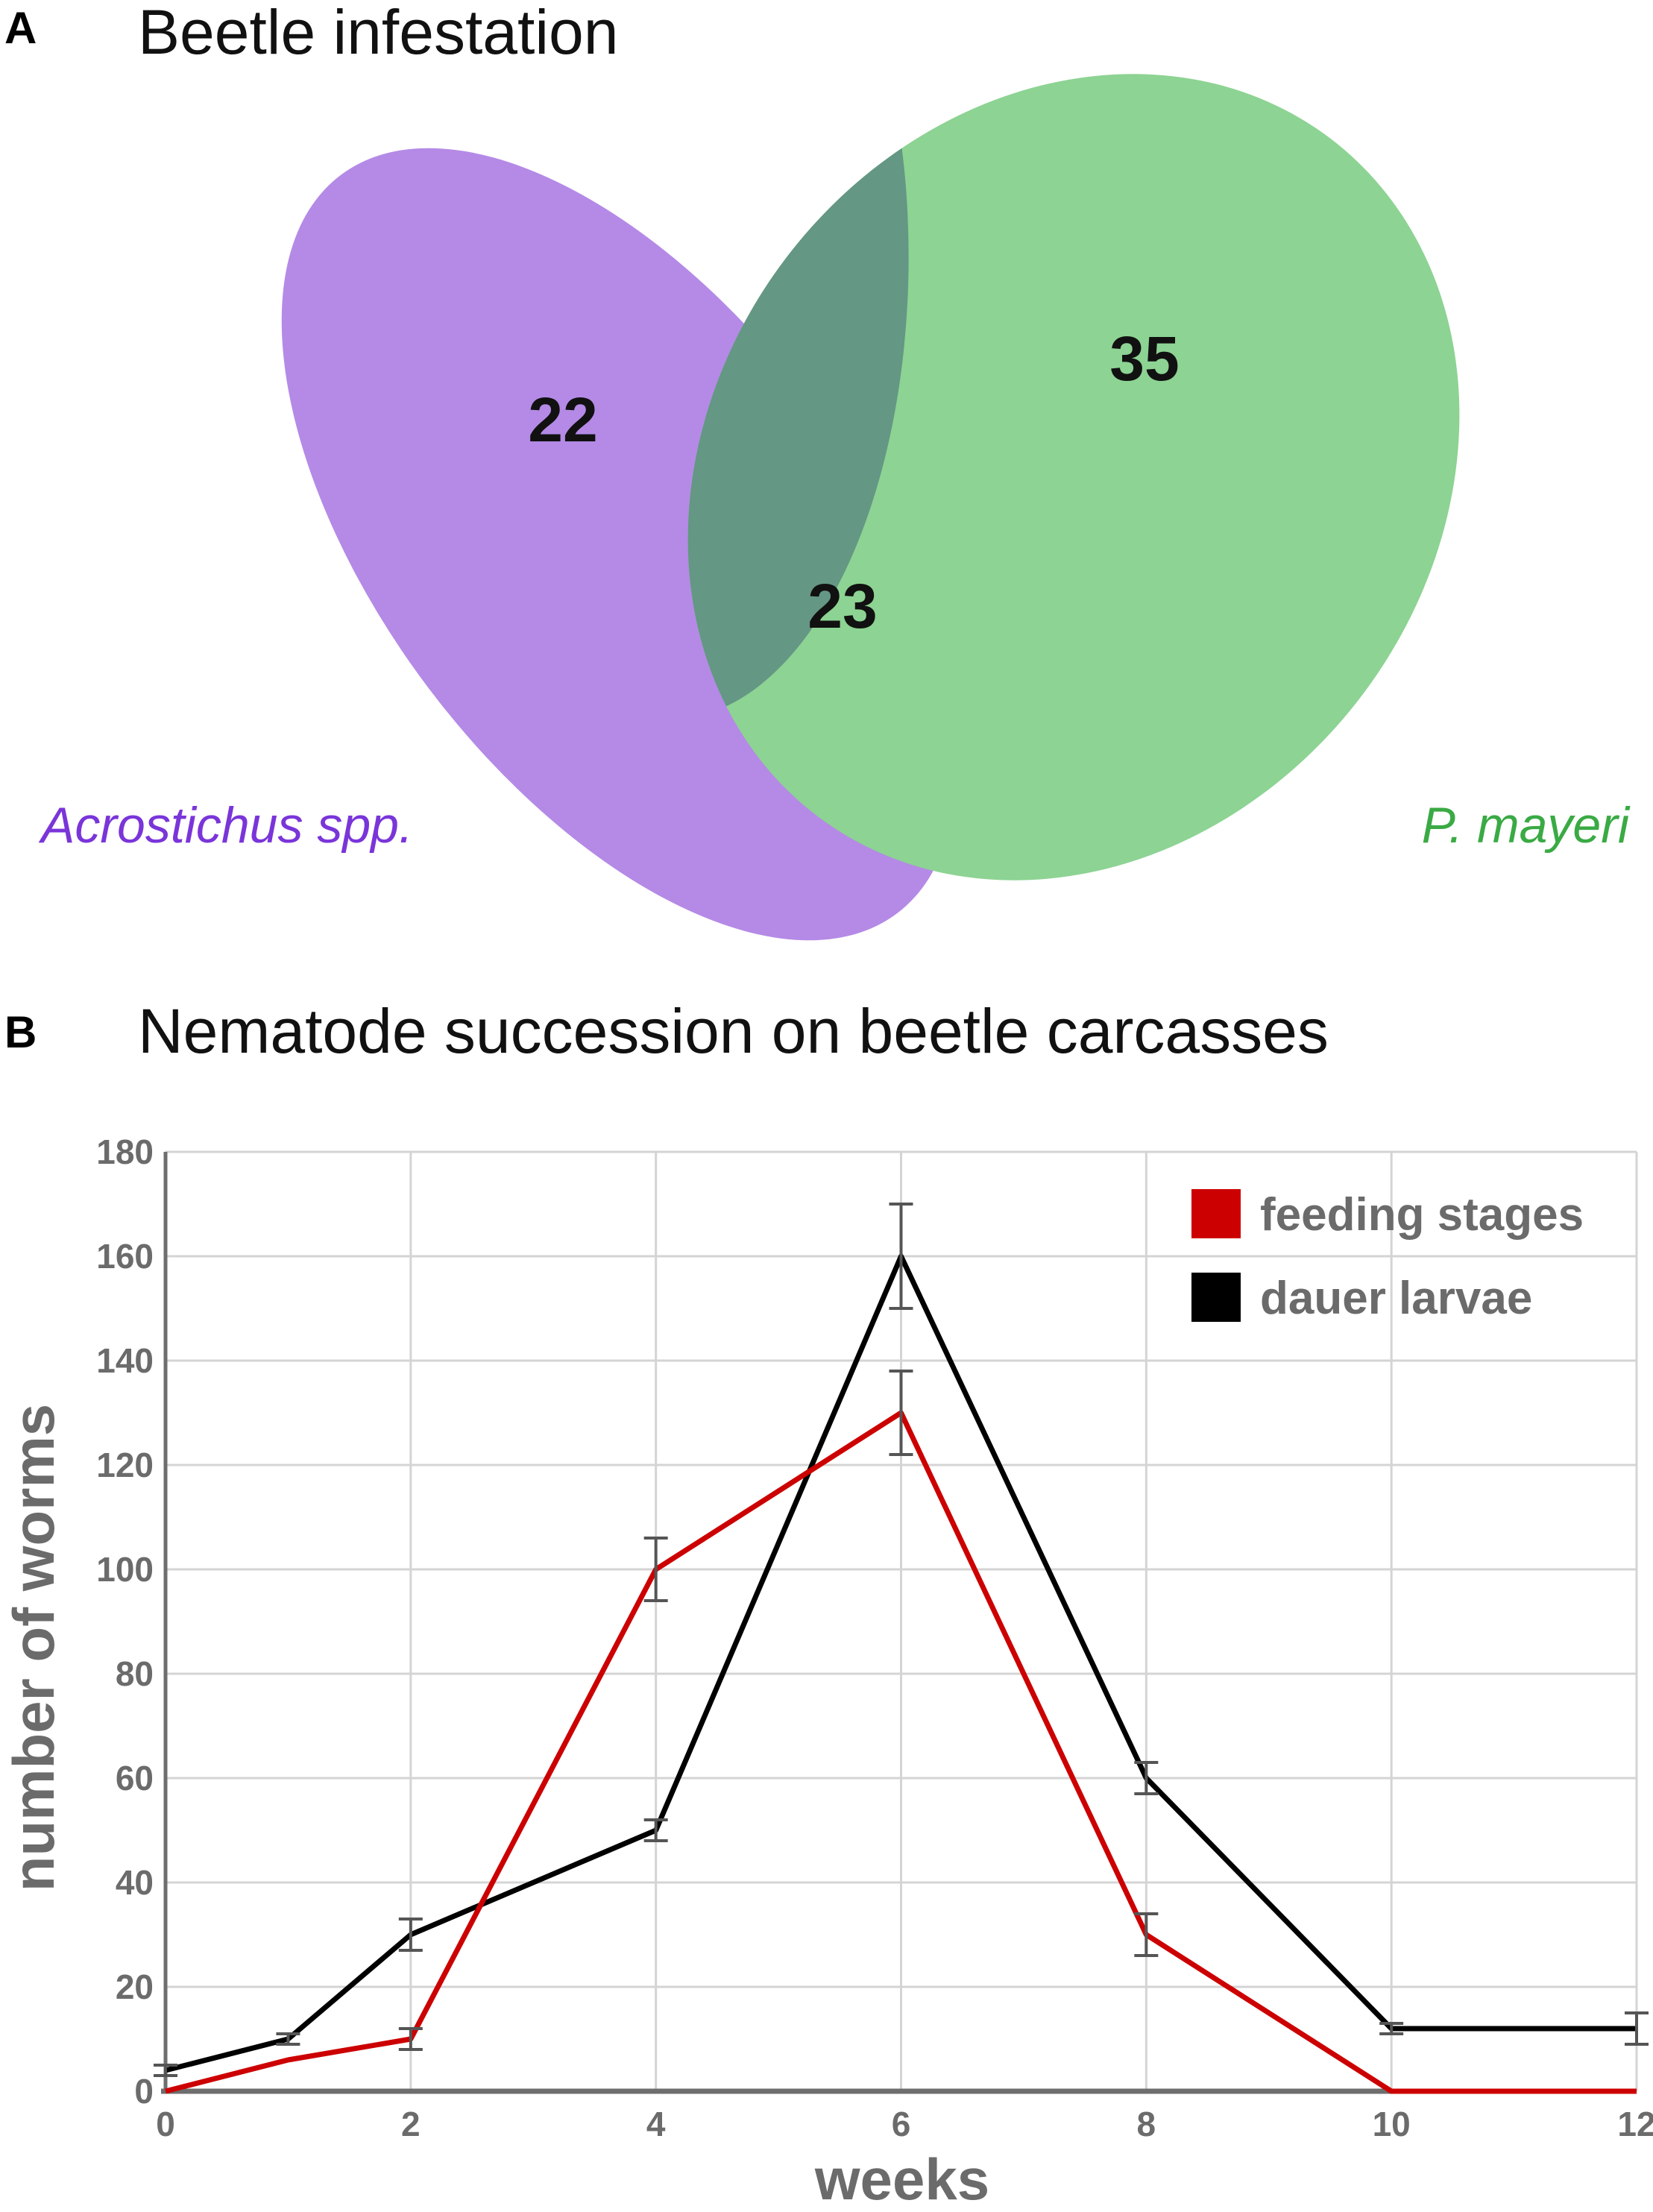  I want to click on legend: feeding stages dauer larvae, so click(1388, 1256).